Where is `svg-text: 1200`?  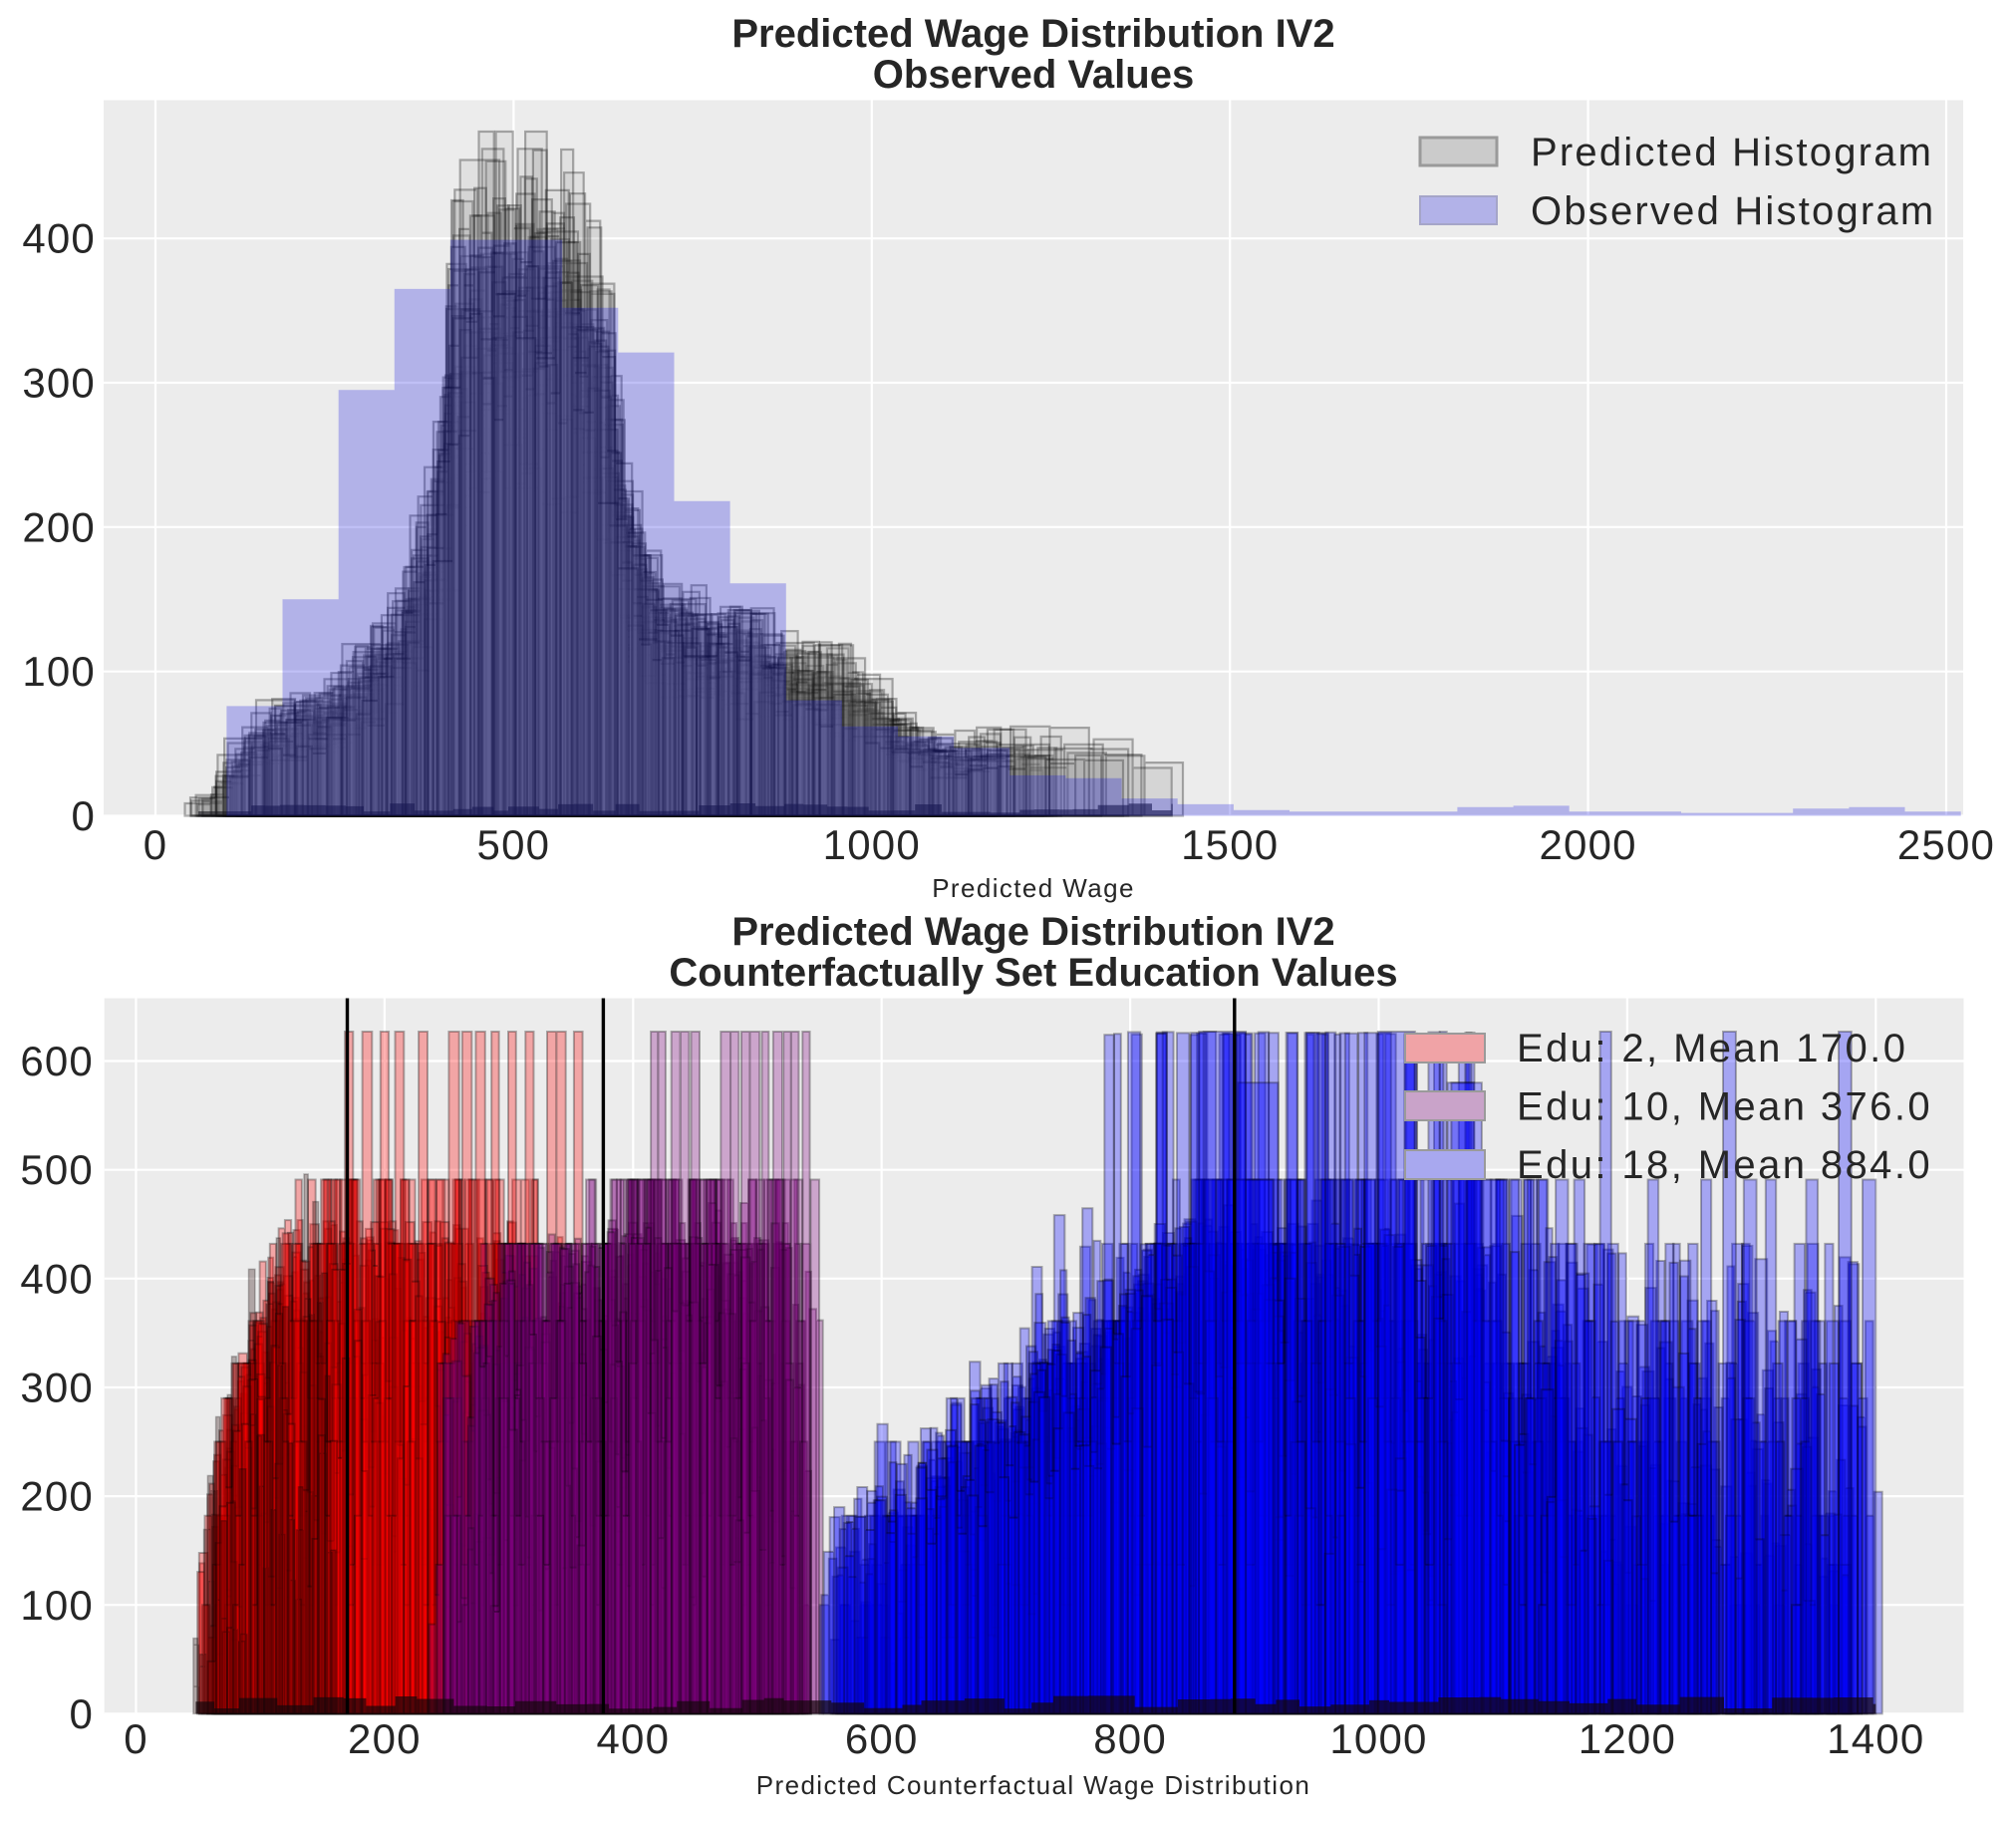 svg-text: 1200 is located at coordinates (1627, 1739).